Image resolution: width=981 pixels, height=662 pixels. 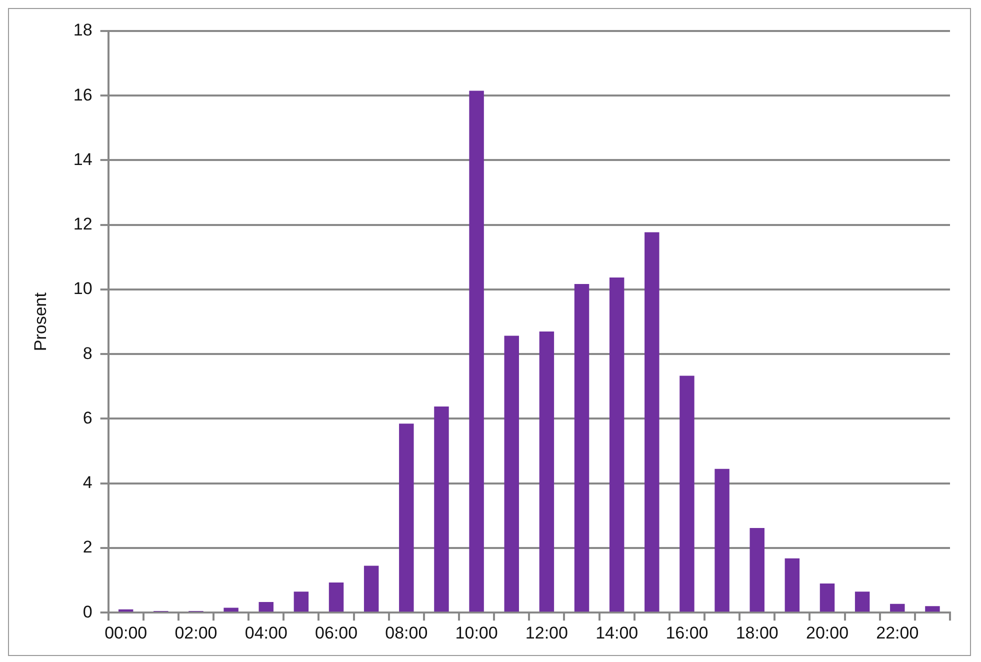 What do you see at coordinates (82, 288) in the screenshot?
I see `y-tick-label: 10` at bounding box center [82, 288].